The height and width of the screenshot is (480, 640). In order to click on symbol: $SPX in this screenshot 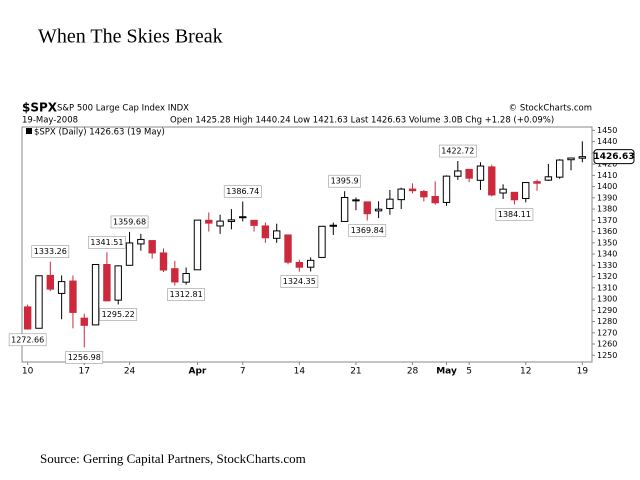, I will do `click(40, 108)`.